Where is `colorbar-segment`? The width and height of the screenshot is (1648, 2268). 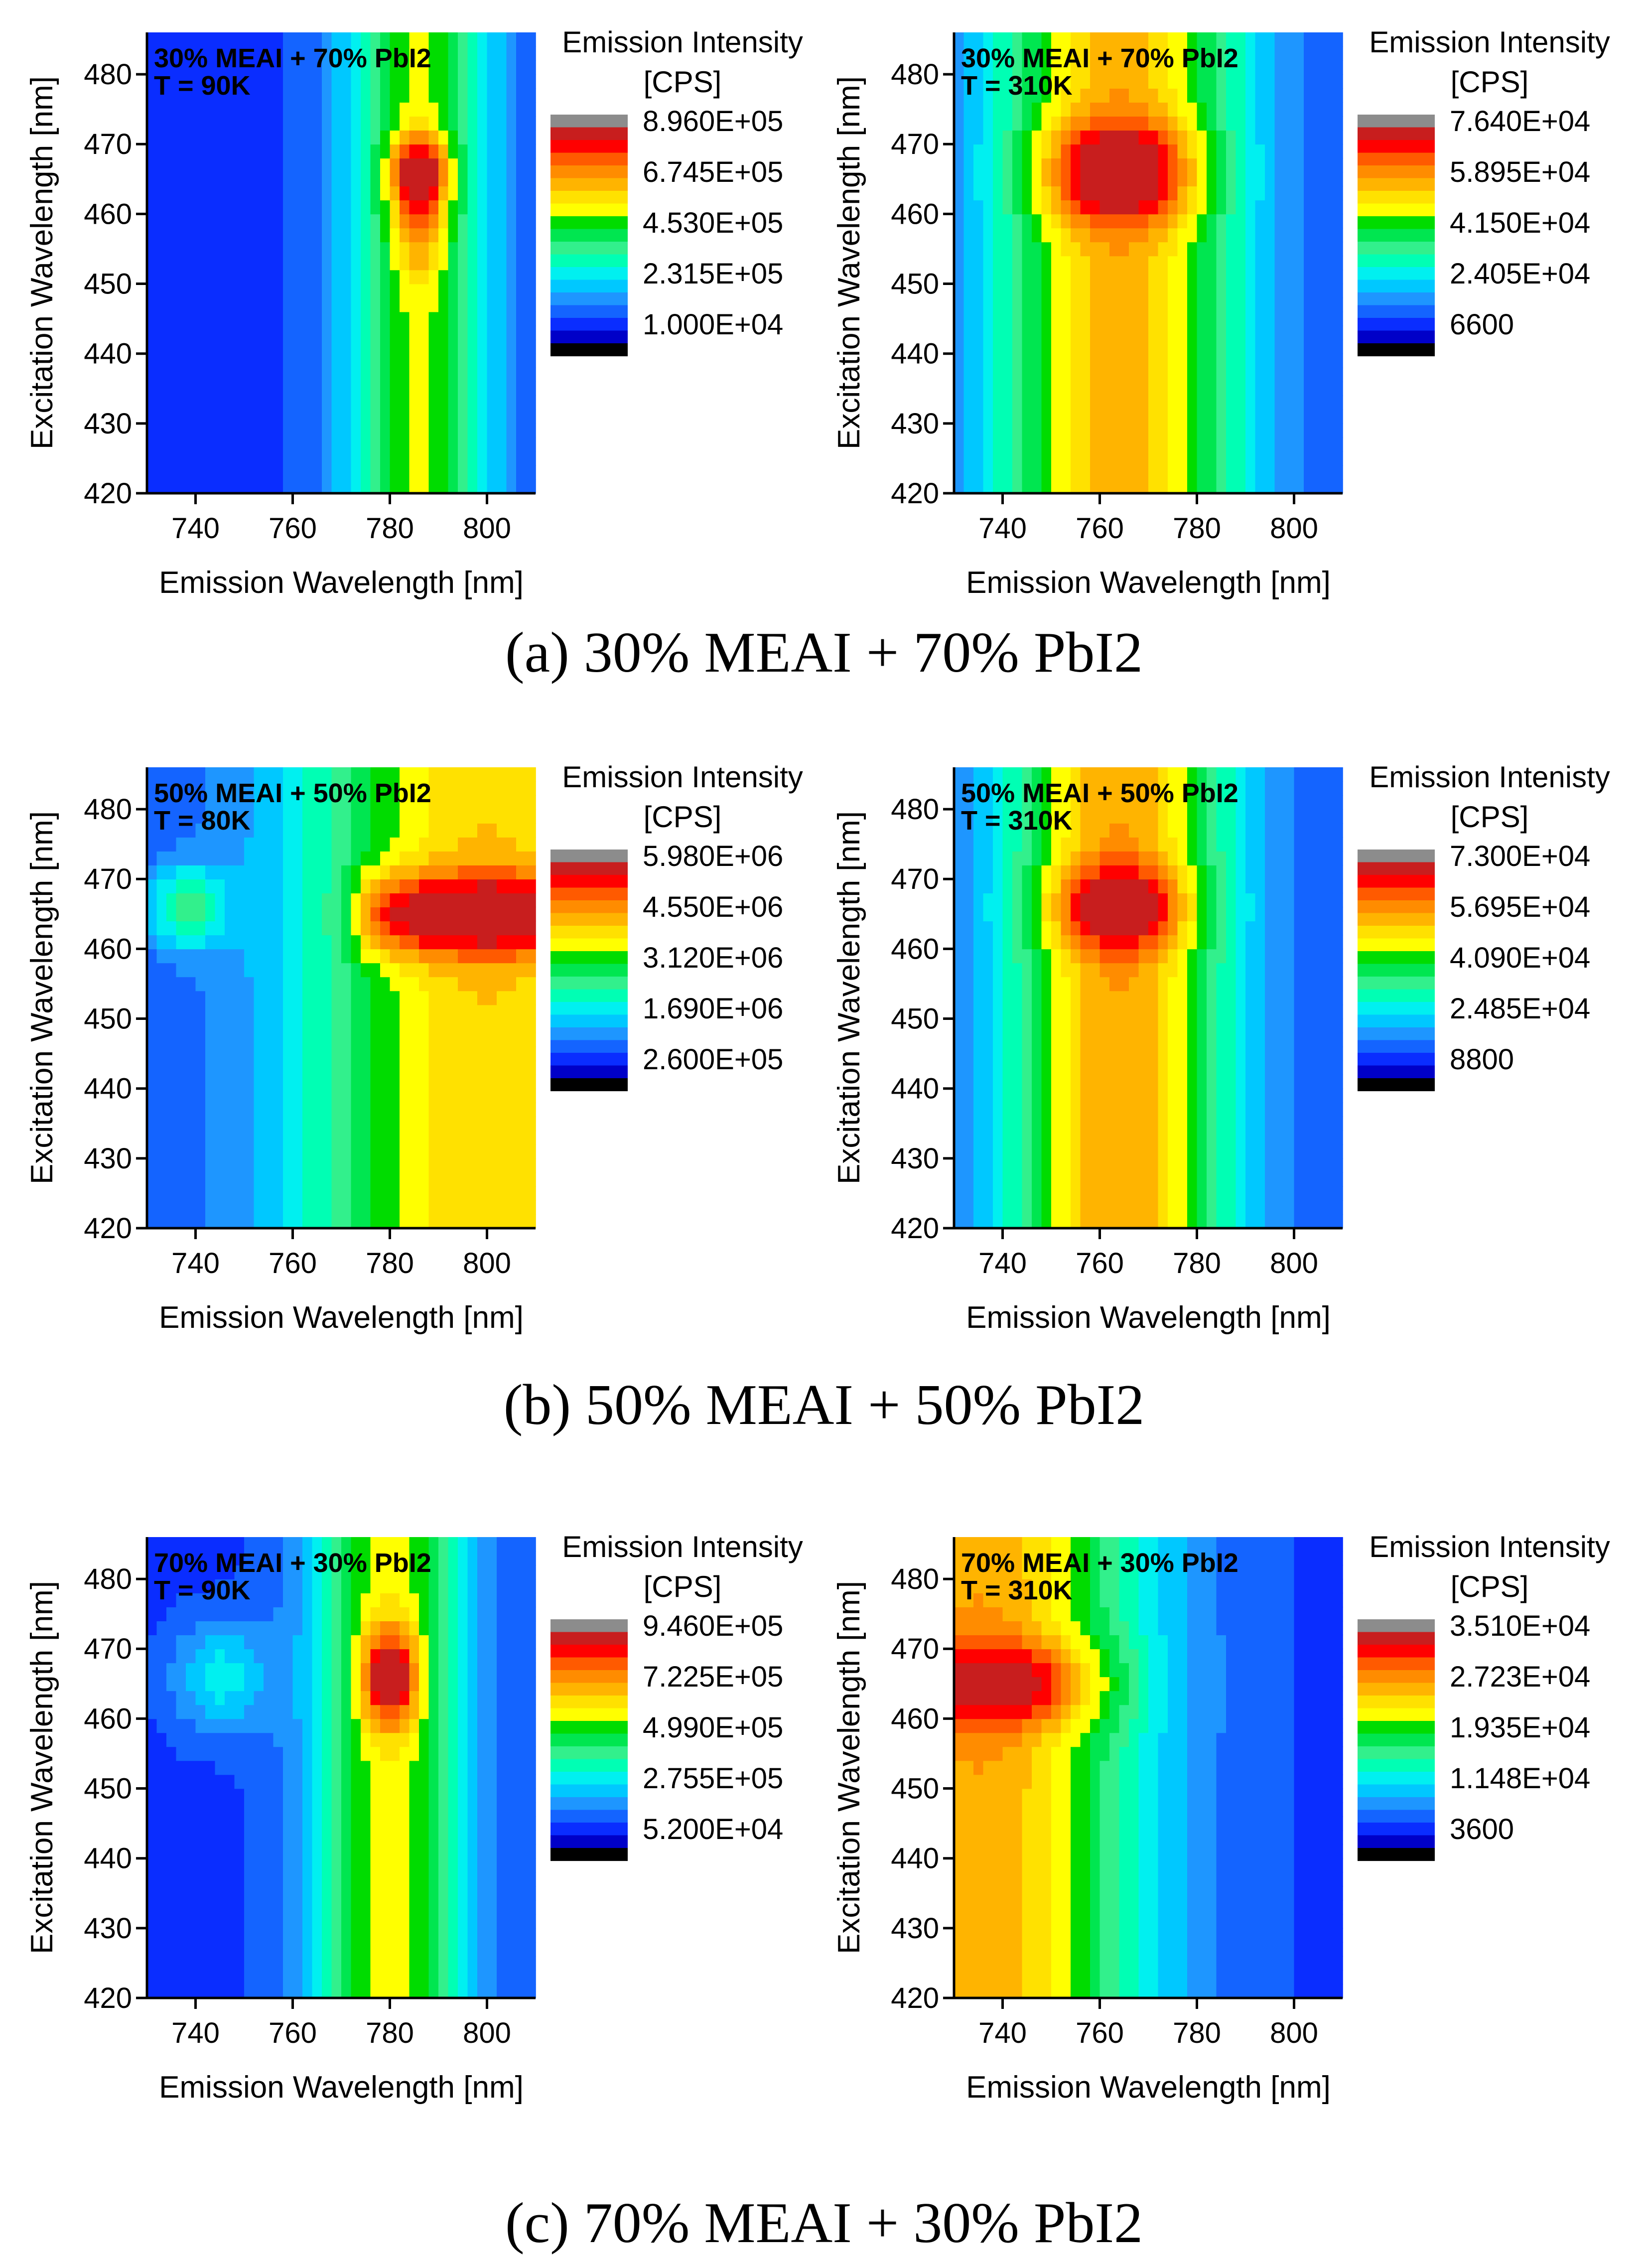
colorbar-segment is located at coordinates (589, 933).